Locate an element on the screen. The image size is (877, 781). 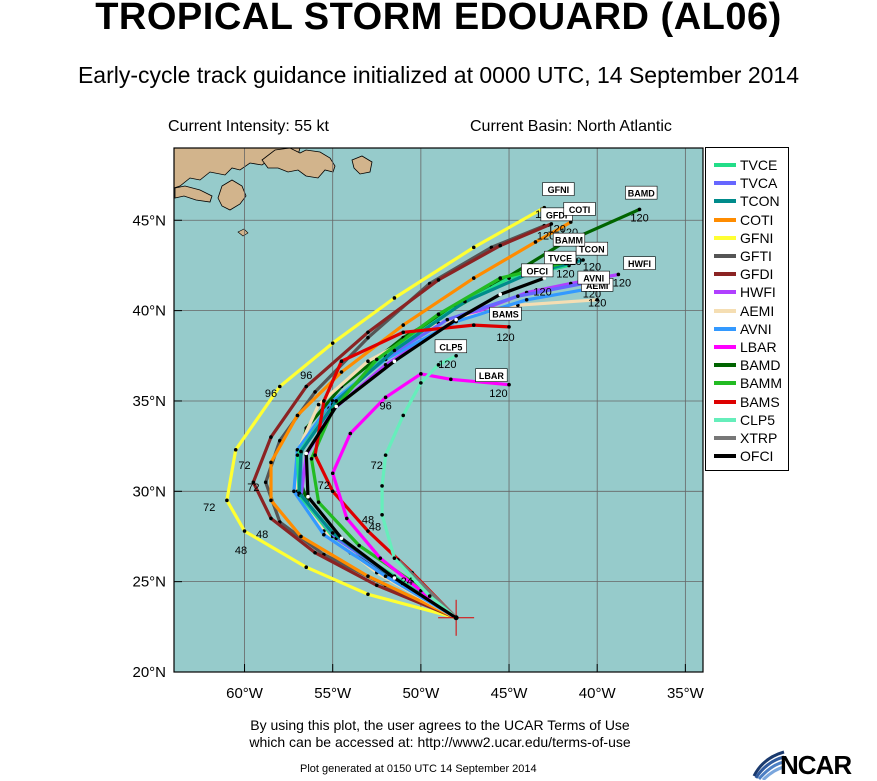
legend-label: TVCE is located at coordinates (759, 165).